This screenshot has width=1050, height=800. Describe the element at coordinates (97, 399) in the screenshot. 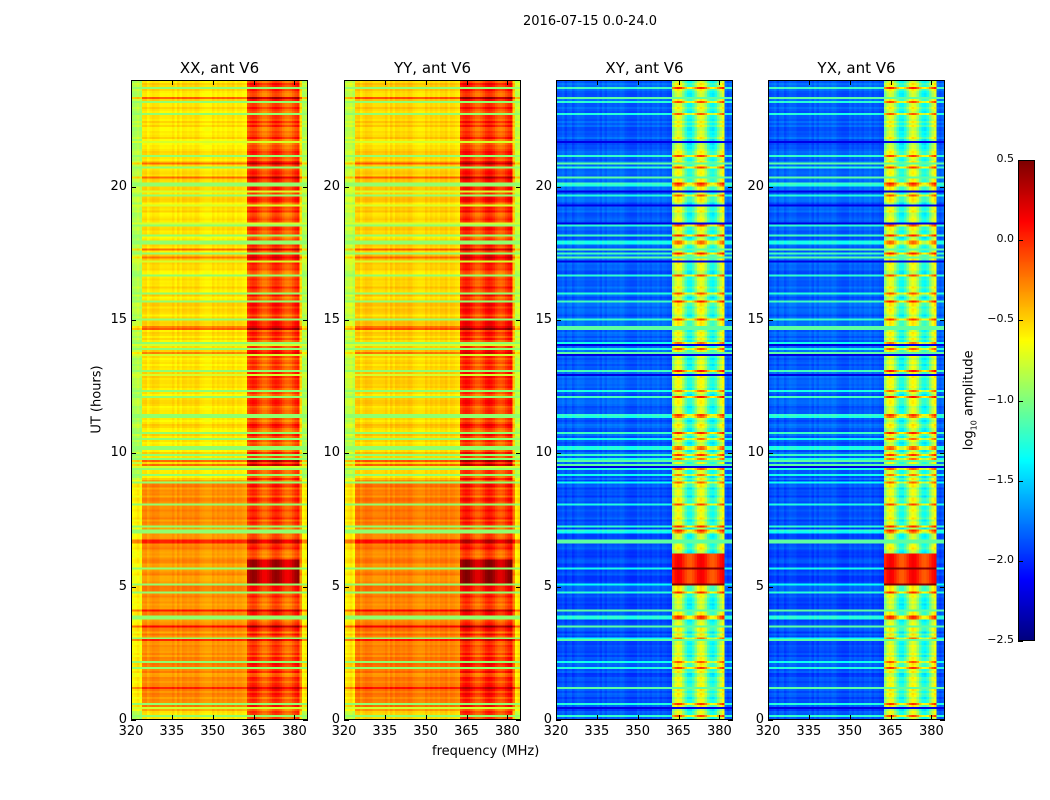

I see `y-axis-label: UT (hours)` at that location.